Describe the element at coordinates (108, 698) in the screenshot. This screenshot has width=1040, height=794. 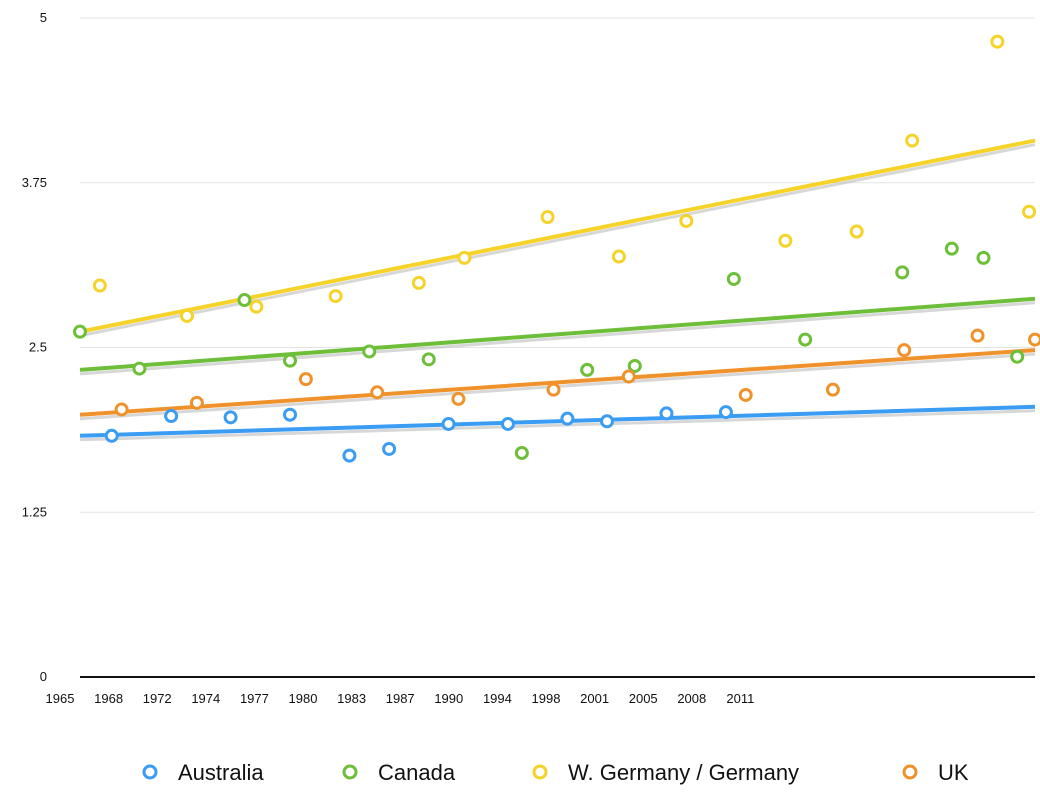
I see `x-tick-label: 1968` at that location.